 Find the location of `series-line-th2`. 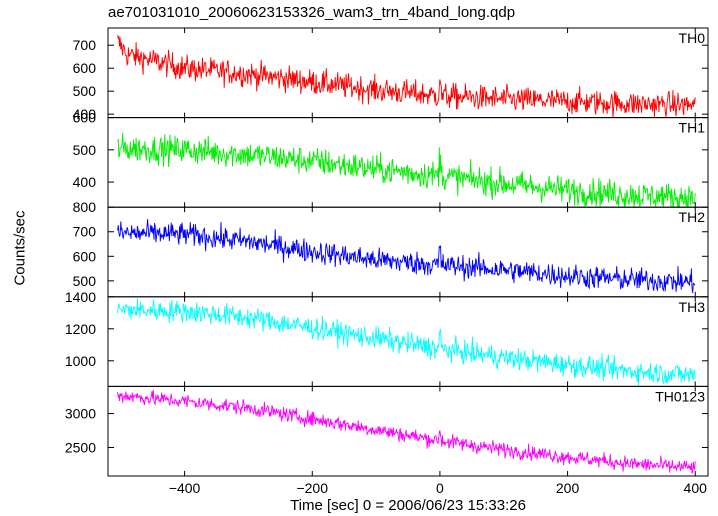

series-line-th2 is located at coordinates (406, 256).